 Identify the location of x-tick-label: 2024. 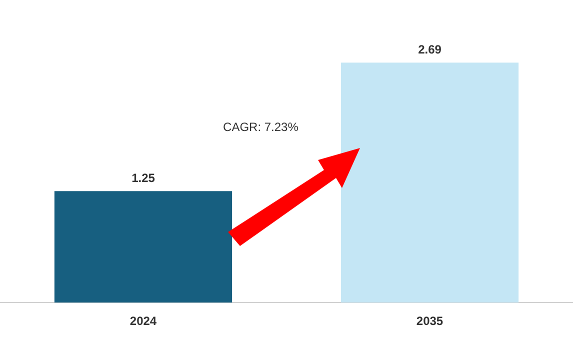
(143, 321).